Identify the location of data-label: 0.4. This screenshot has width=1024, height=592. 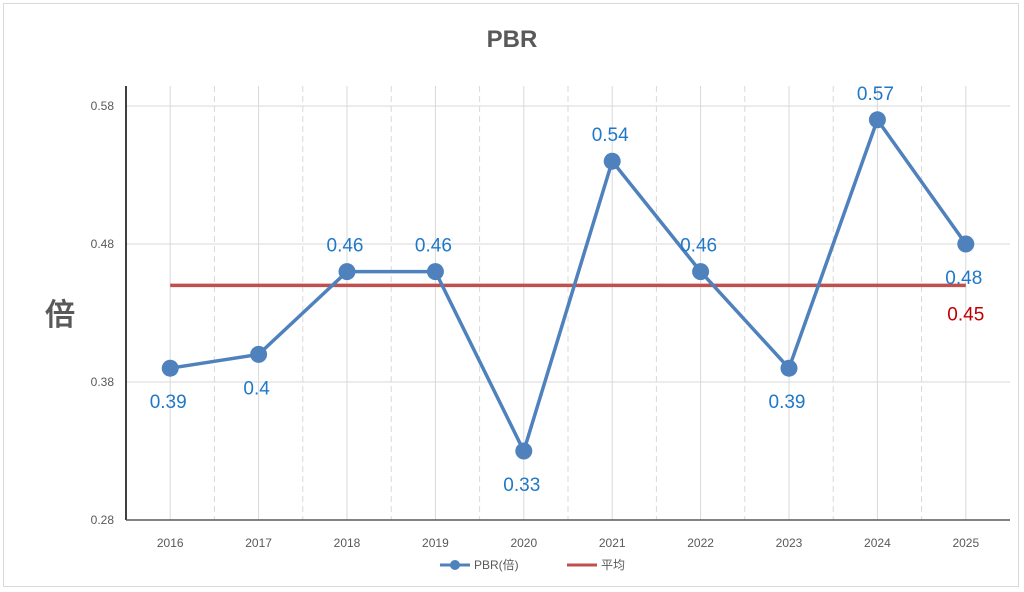
(256, 388).